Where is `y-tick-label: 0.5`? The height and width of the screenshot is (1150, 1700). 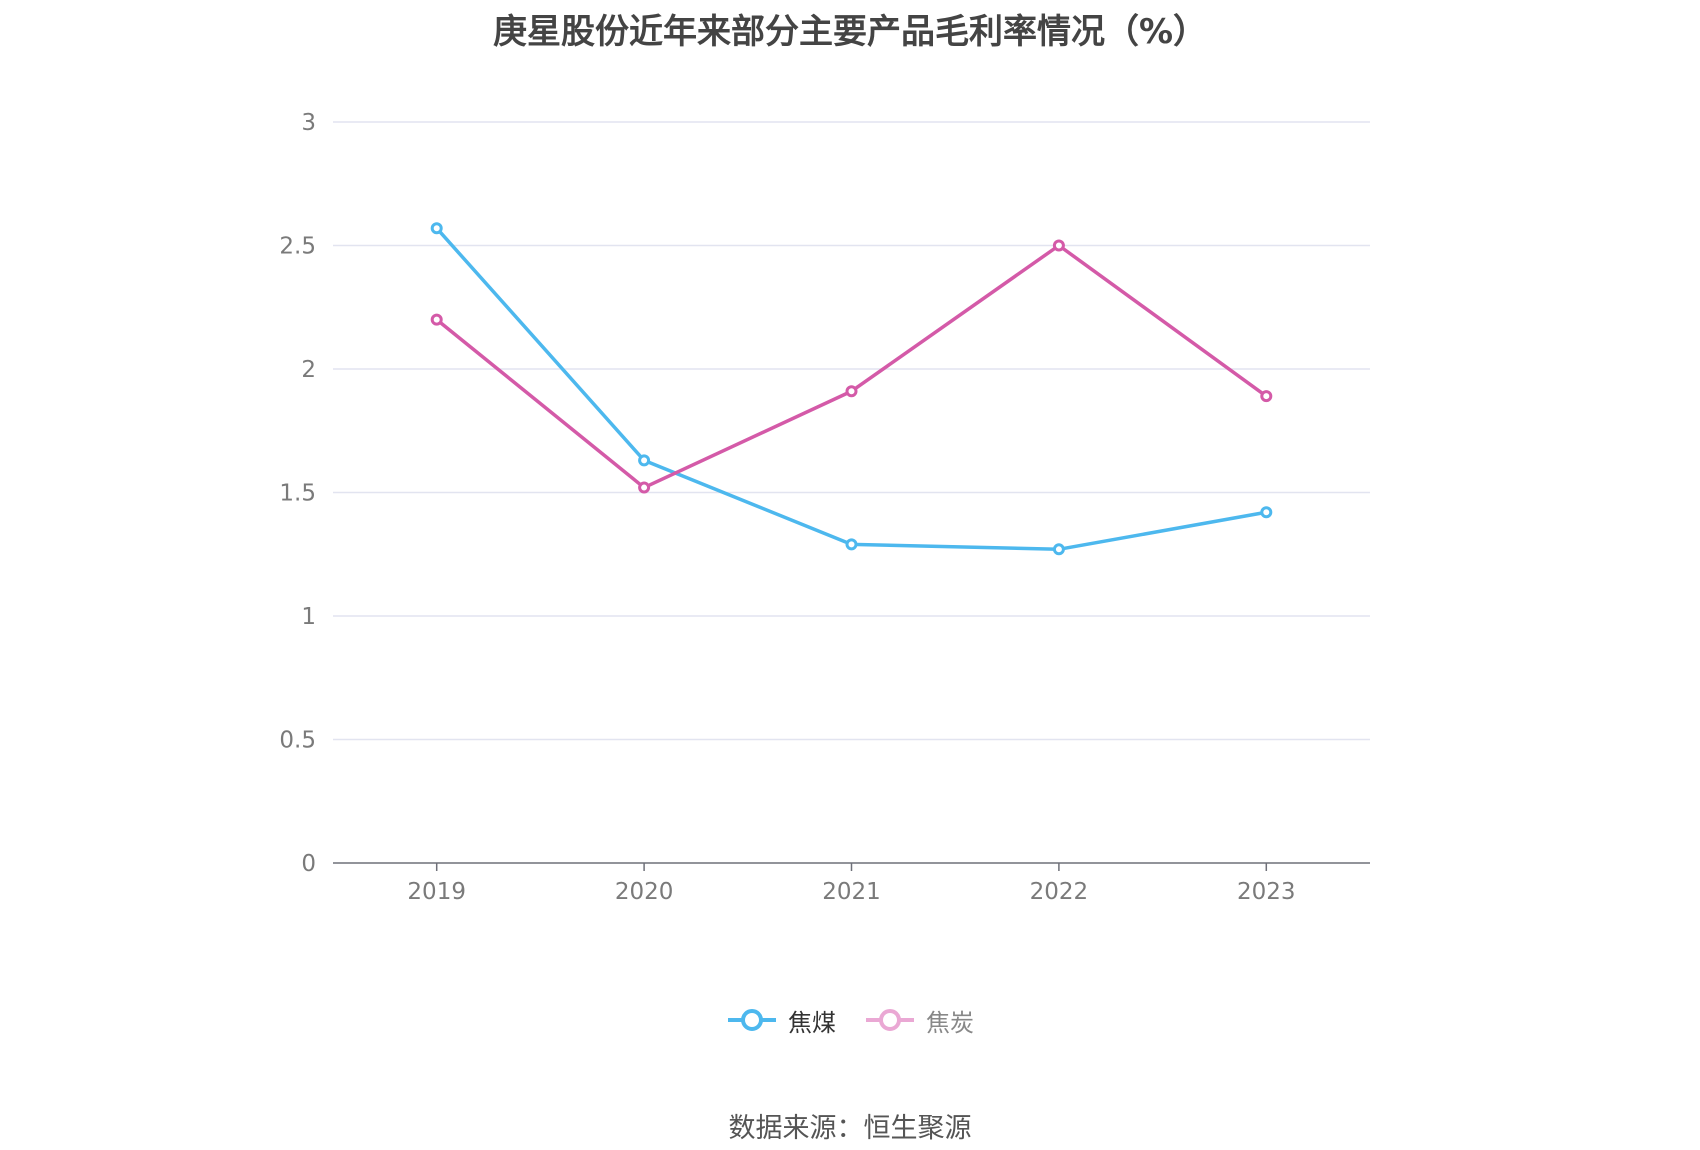 y-tick-label: 0.5 is located at coordinates (297, 741).